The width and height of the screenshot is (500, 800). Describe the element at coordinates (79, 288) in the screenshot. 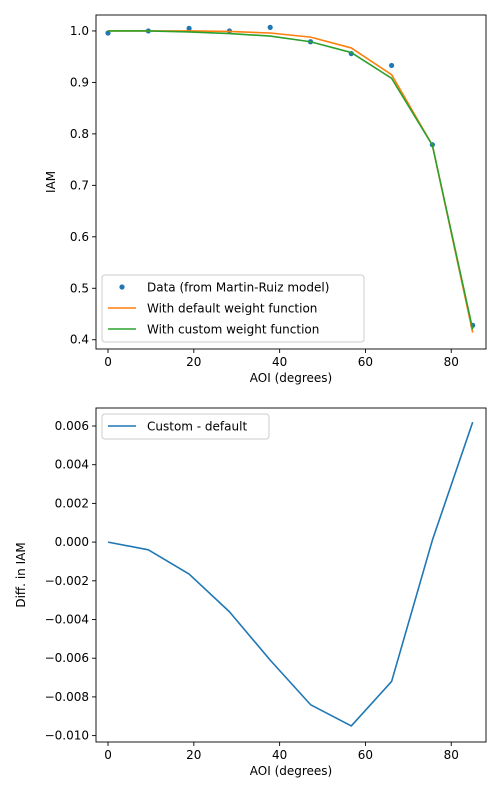

I see `y-tick-label: 0.5` at that location.